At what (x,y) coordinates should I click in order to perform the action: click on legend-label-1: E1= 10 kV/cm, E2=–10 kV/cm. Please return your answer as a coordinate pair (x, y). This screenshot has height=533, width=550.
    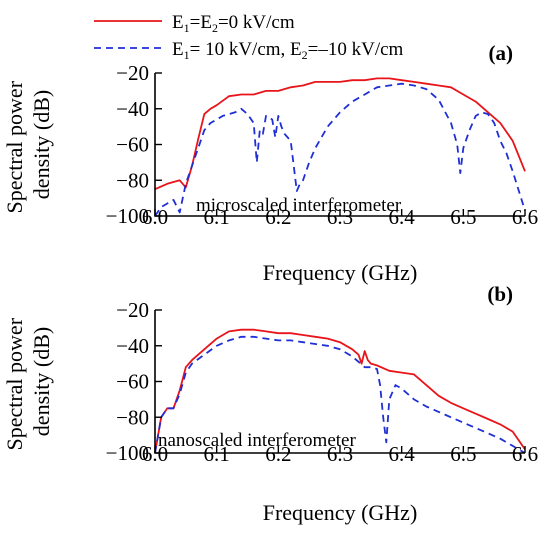
    Looking at the image, I should click on (288, 50).